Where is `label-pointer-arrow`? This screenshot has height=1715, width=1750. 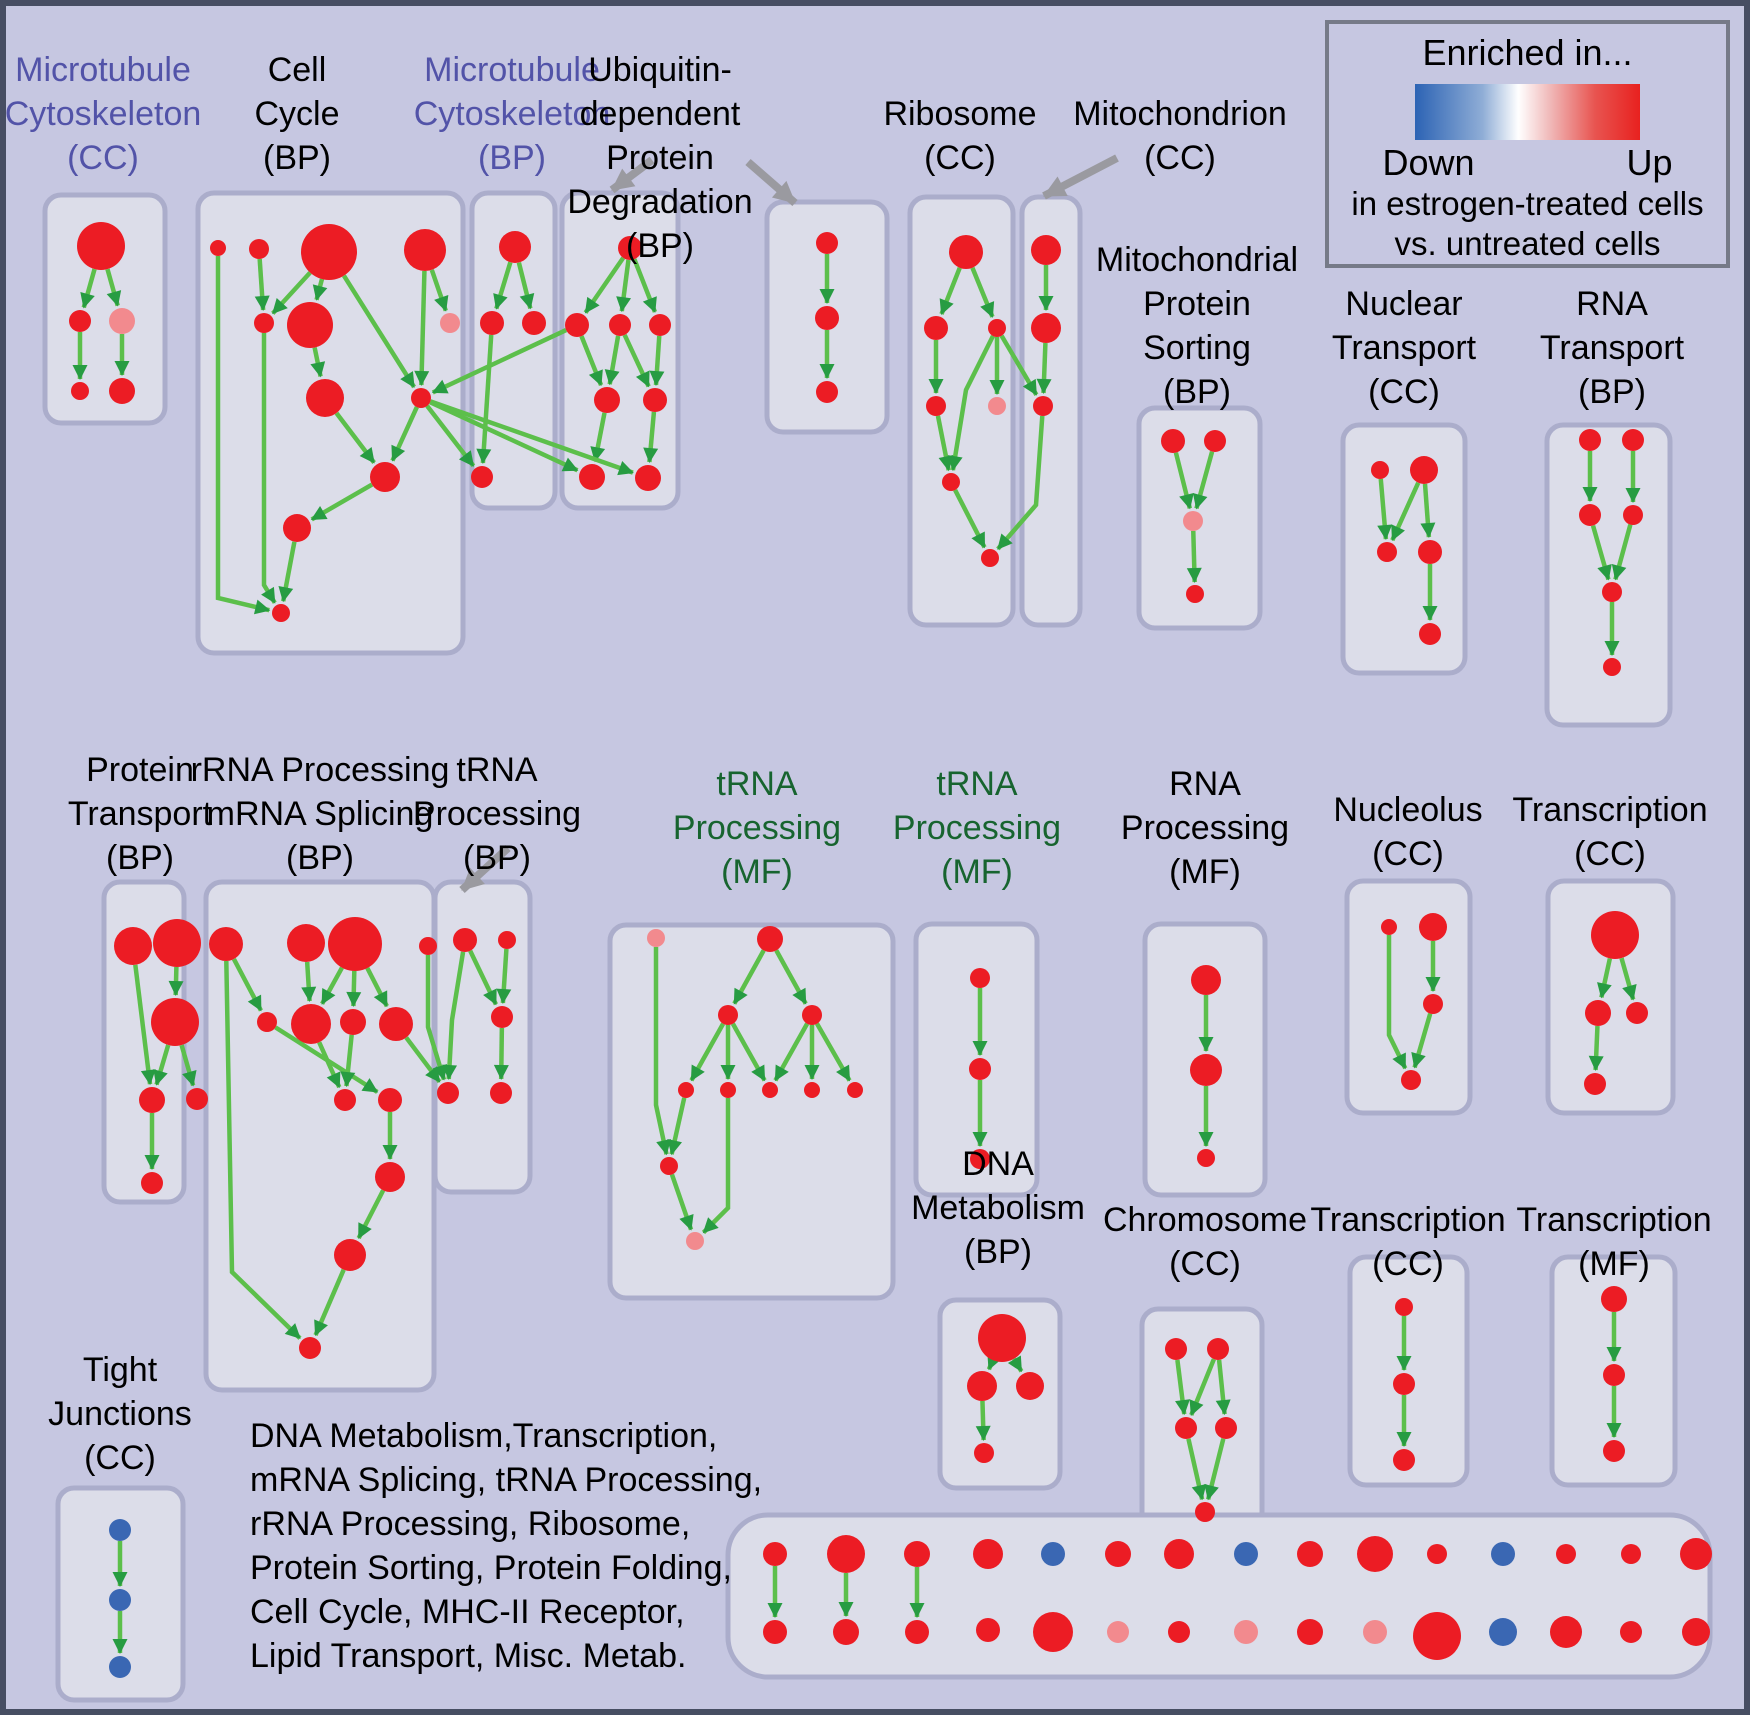
label-pointer-arrow is located at coordinates (632, 175).